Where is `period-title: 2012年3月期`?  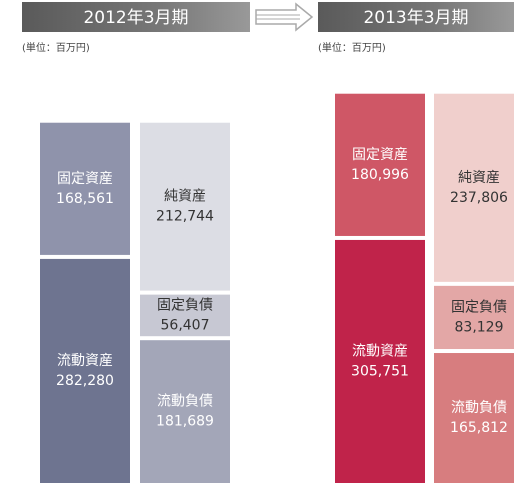 period-title: 2012年3月期 is located at coordinates (135, 18).